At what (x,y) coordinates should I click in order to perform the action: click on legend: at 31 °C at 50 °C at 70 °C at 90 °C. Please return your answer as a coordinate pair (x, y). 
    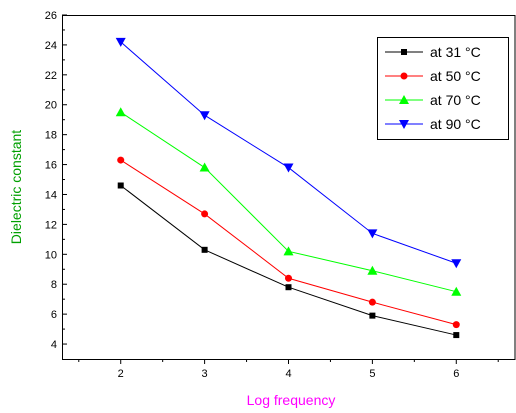
    Looking at the image, I should click on (443, 88).